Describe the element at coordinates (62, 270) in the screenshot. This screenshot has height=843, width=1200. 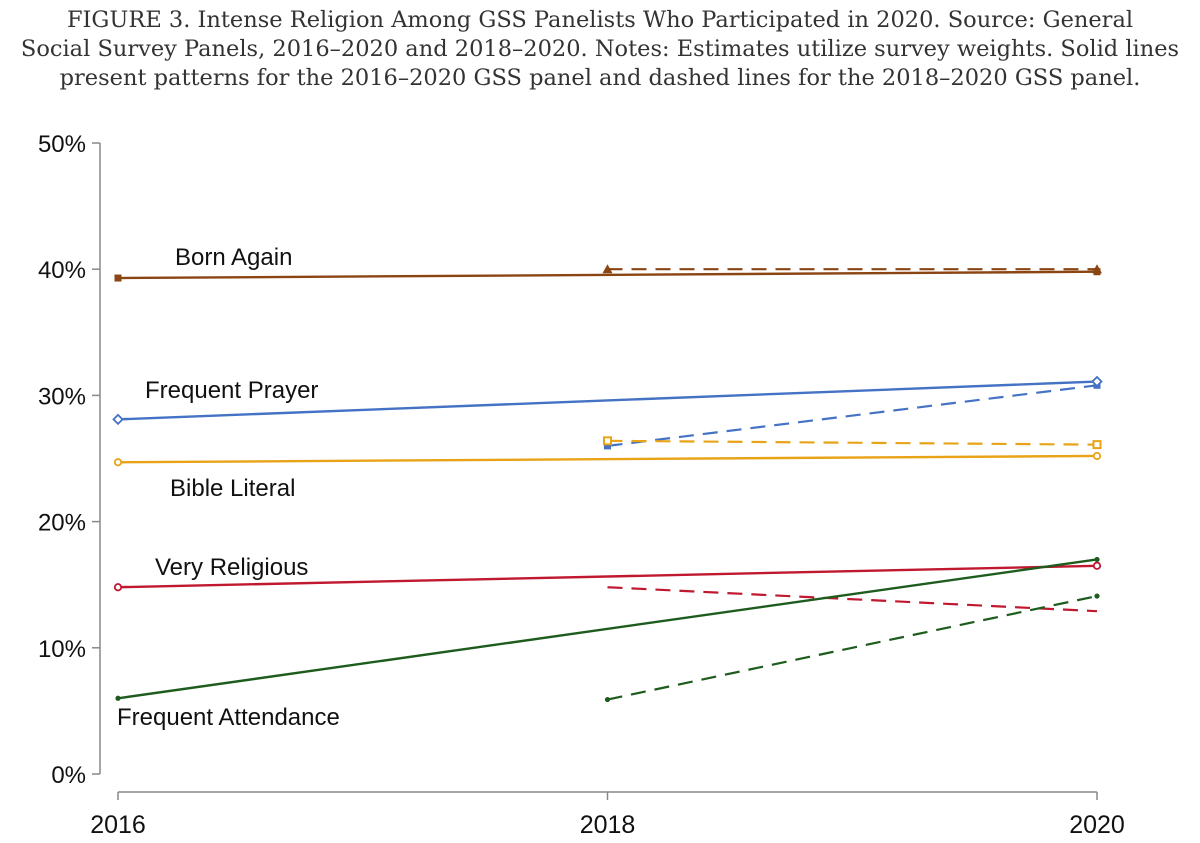
I see `y-tick-label: 40%` at that location.